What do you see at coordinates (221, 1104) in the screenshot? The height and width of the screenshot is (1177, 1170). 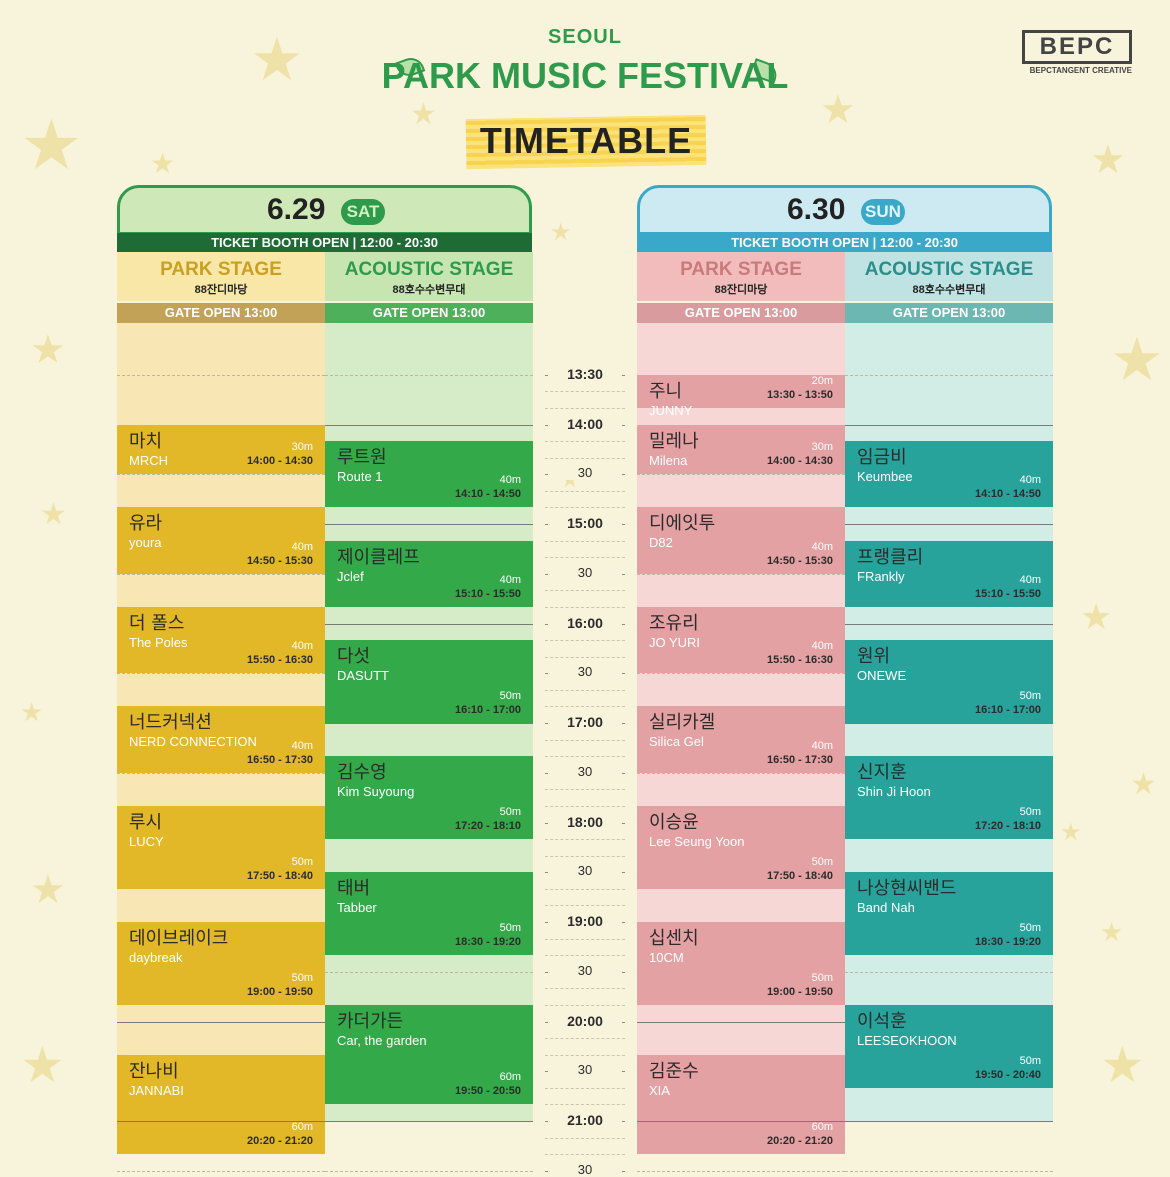 I see `performance-slot: 잔나비 JANNABI 60m 20:20 - 21:20` at bounding box center [221, 1104].